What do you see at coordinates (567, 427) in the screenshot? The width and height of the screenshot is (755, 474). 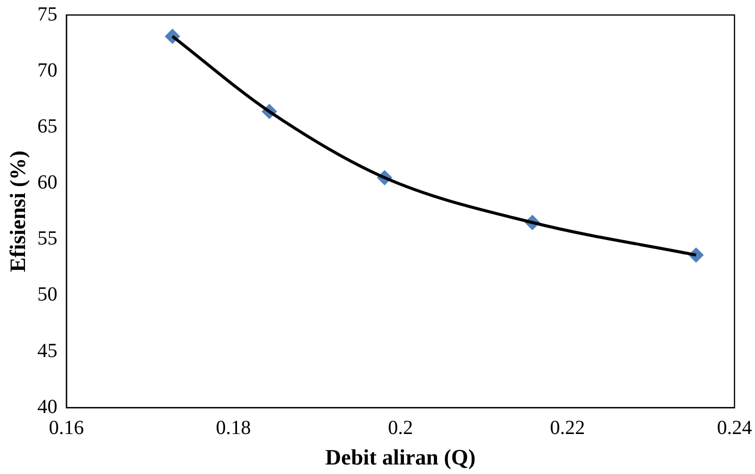 I see `x-tick-label: 0.22` at bounding box center [567, 427].